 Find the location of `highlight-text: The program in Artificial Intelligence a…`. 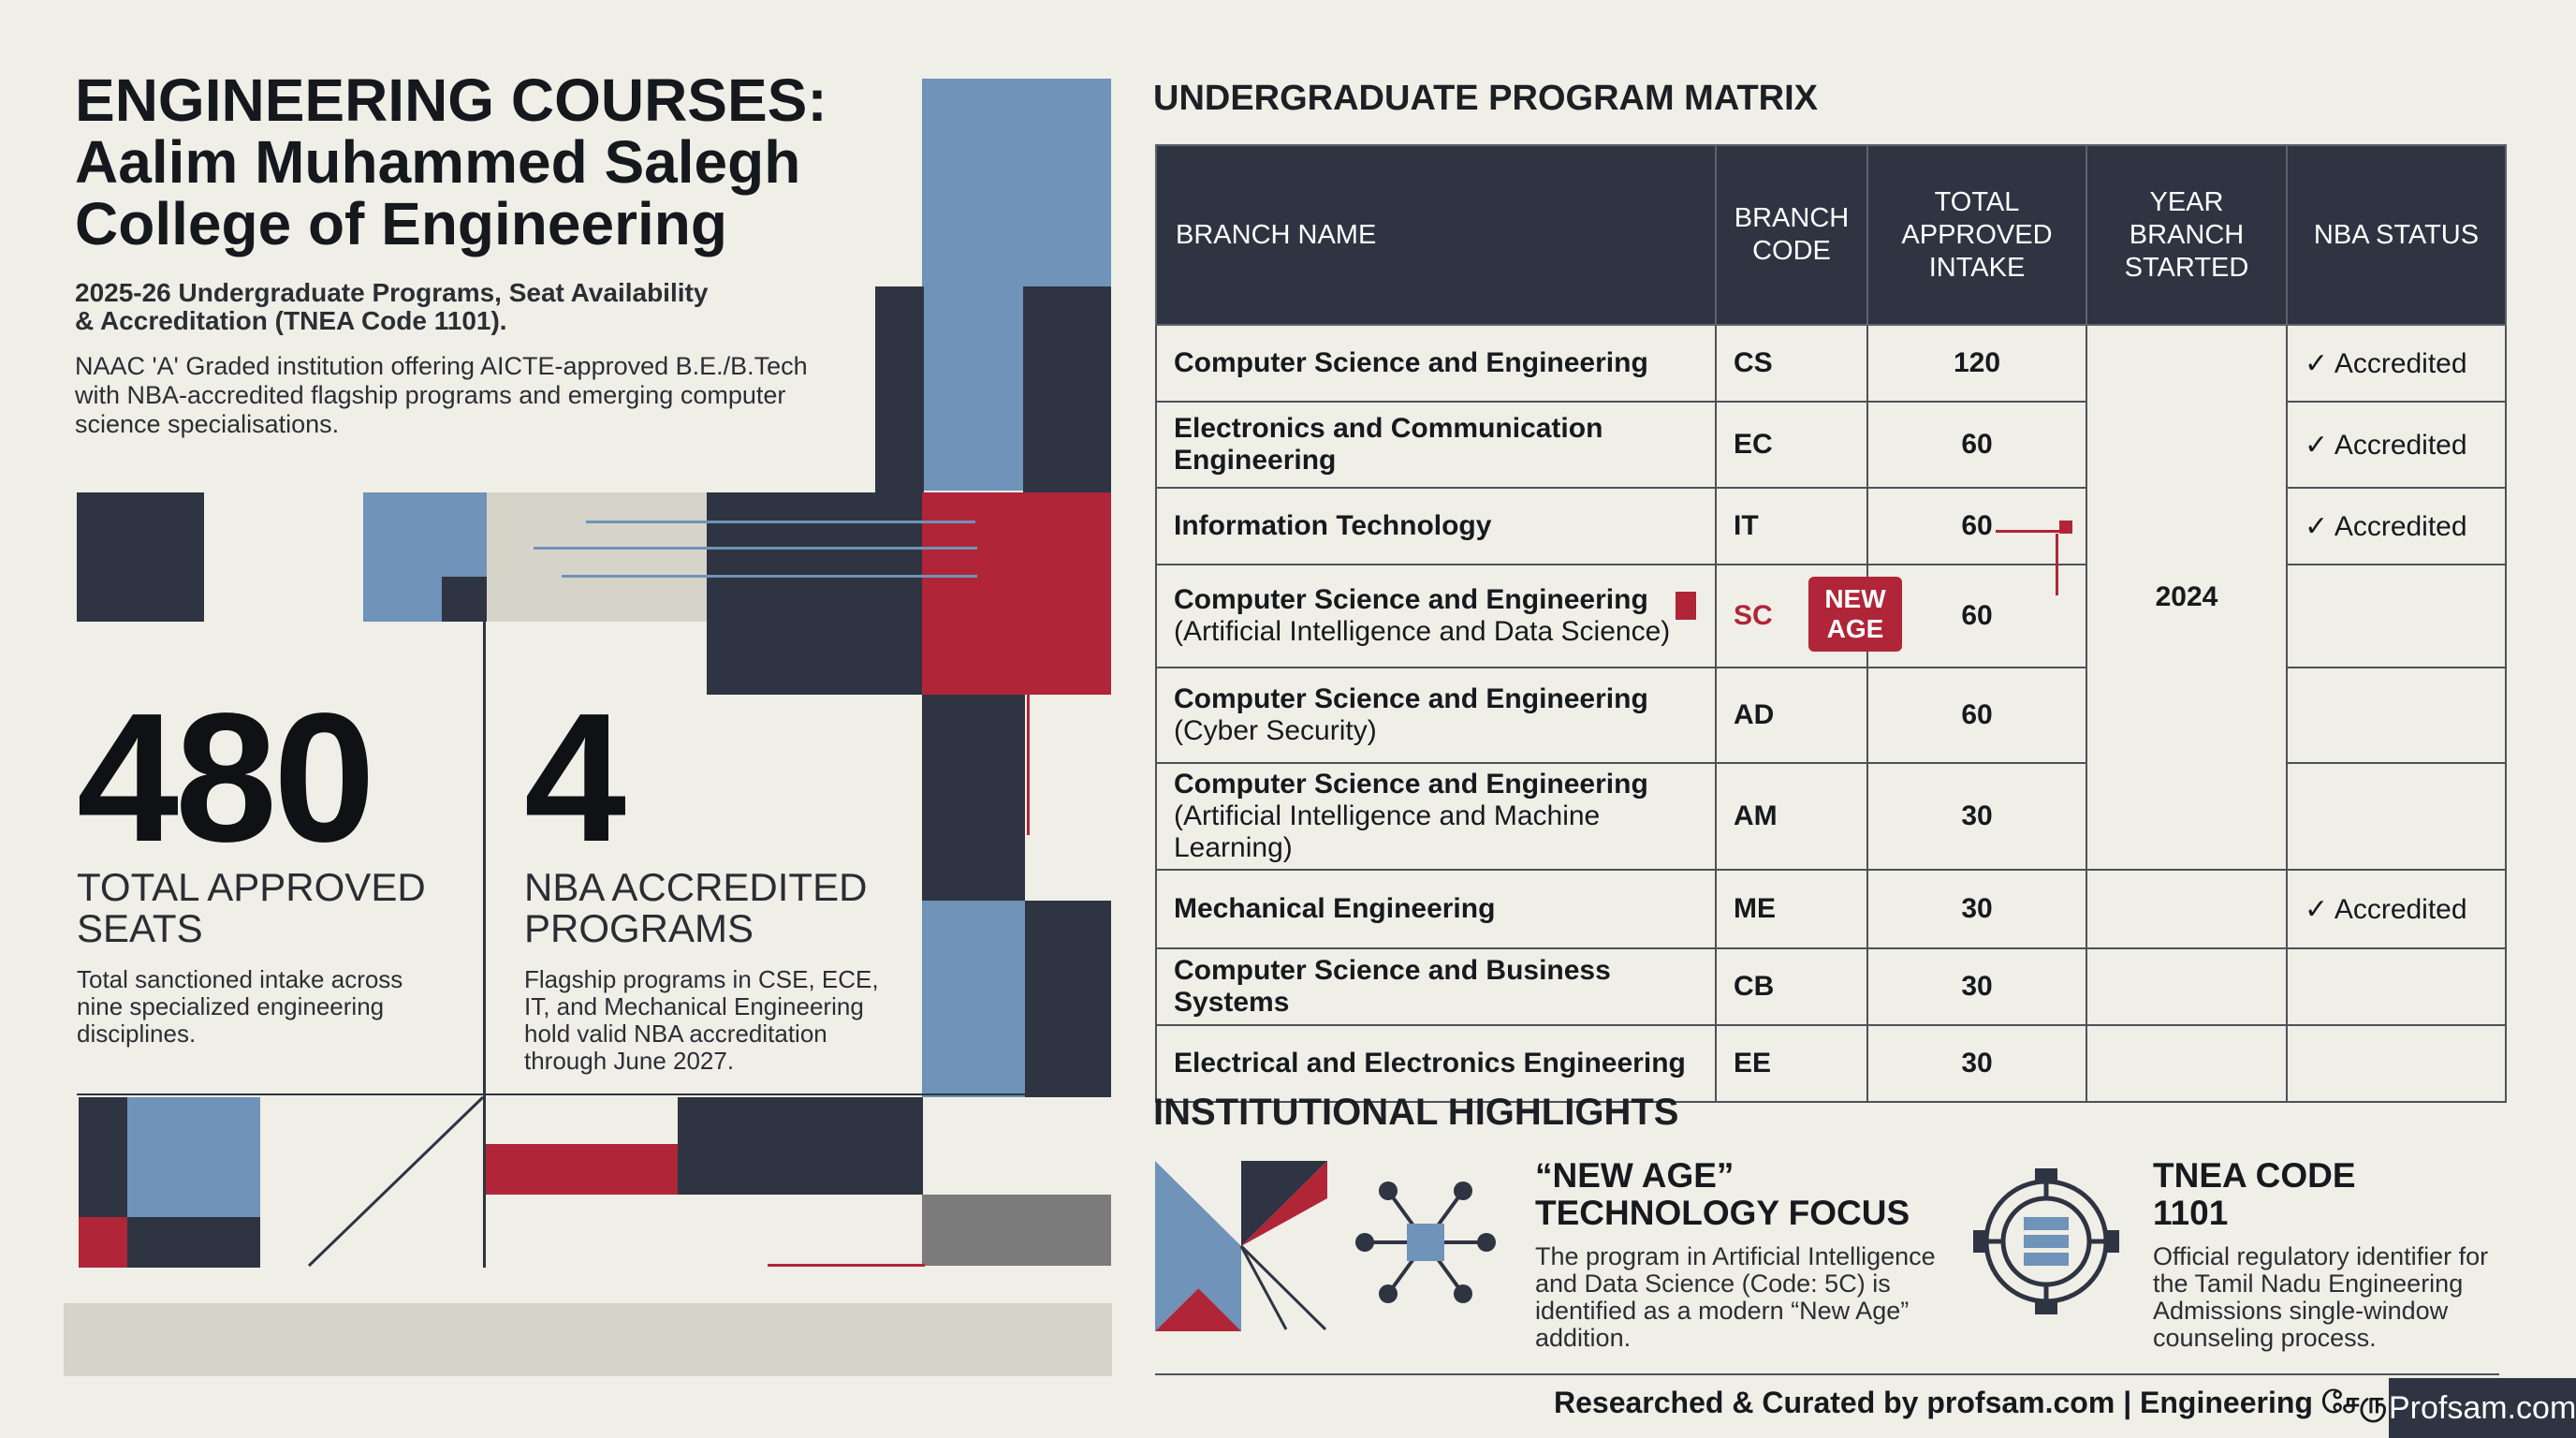

highlight-text: The program in Artificial Intelligence a… is located at coordinates (1735, 1297).